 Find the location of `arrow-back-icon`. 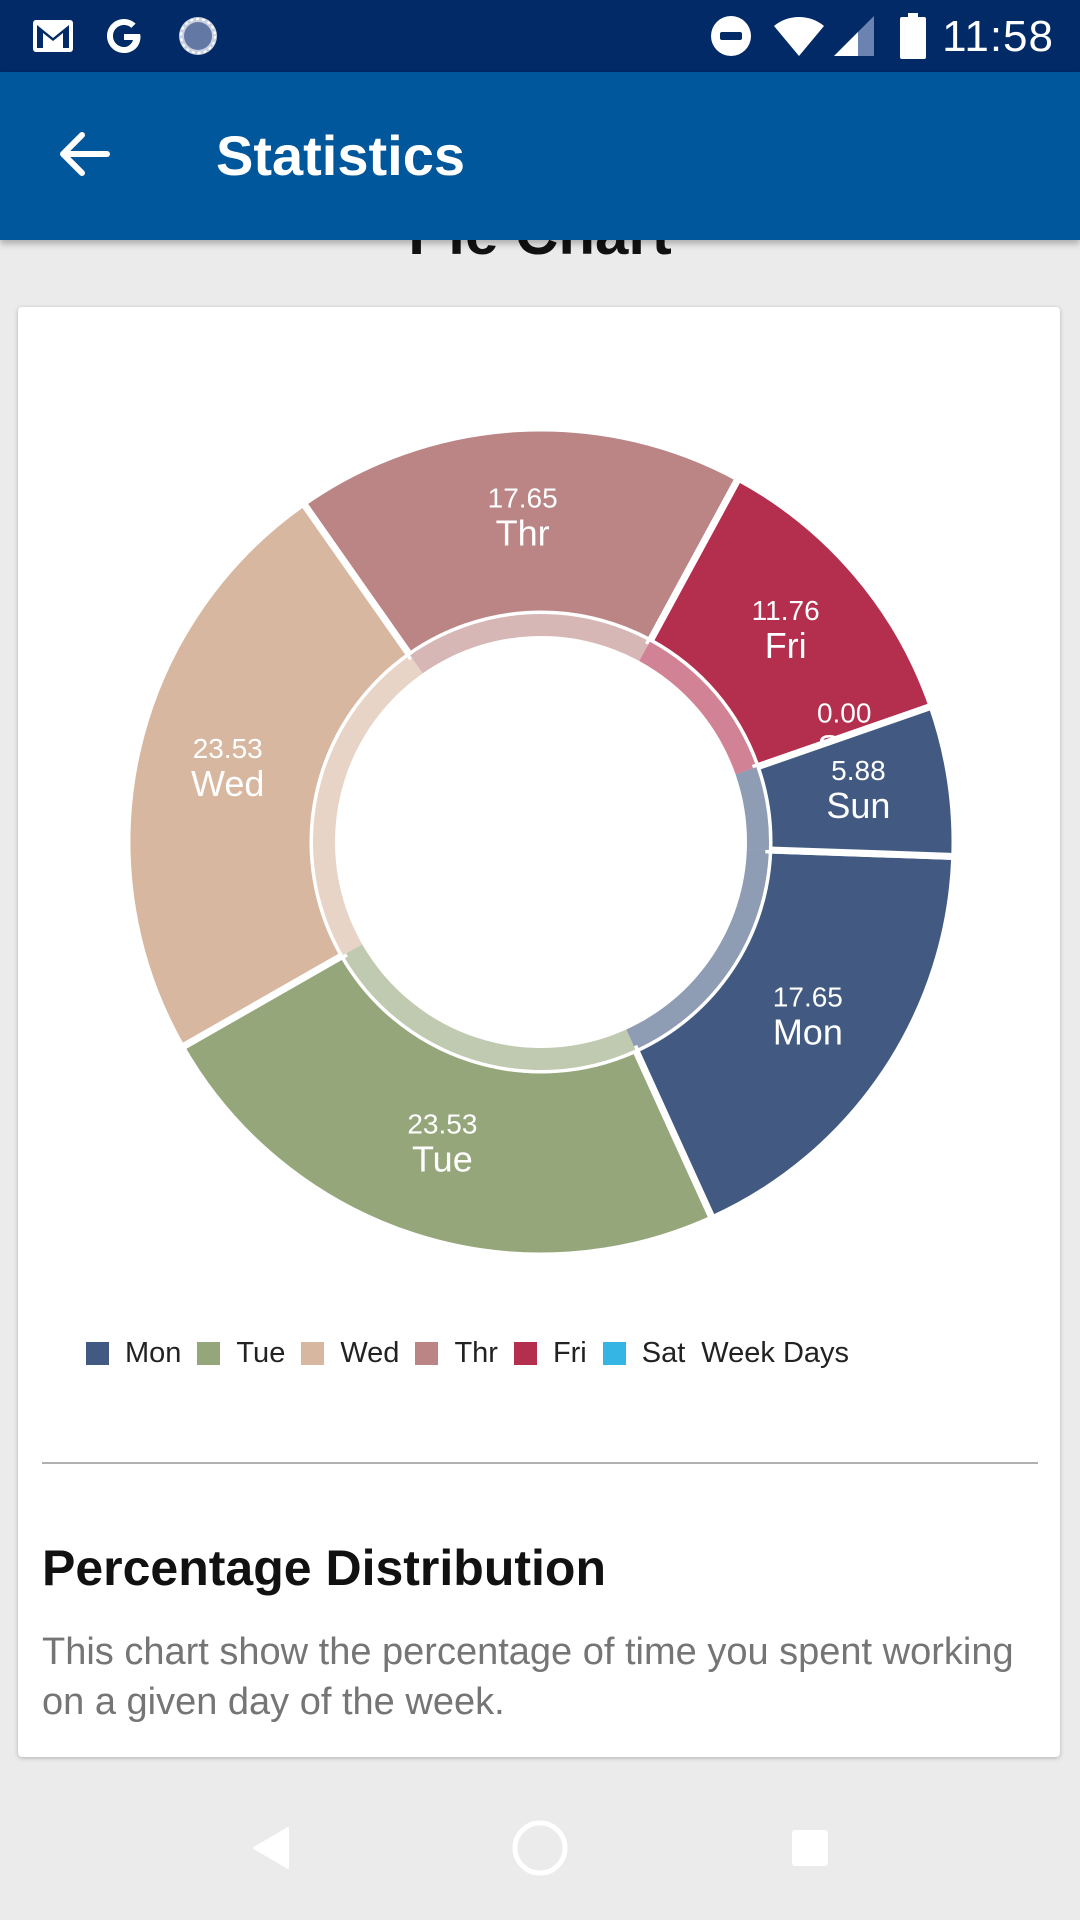

arrow-back-icon is located at coordinates (84, 156).